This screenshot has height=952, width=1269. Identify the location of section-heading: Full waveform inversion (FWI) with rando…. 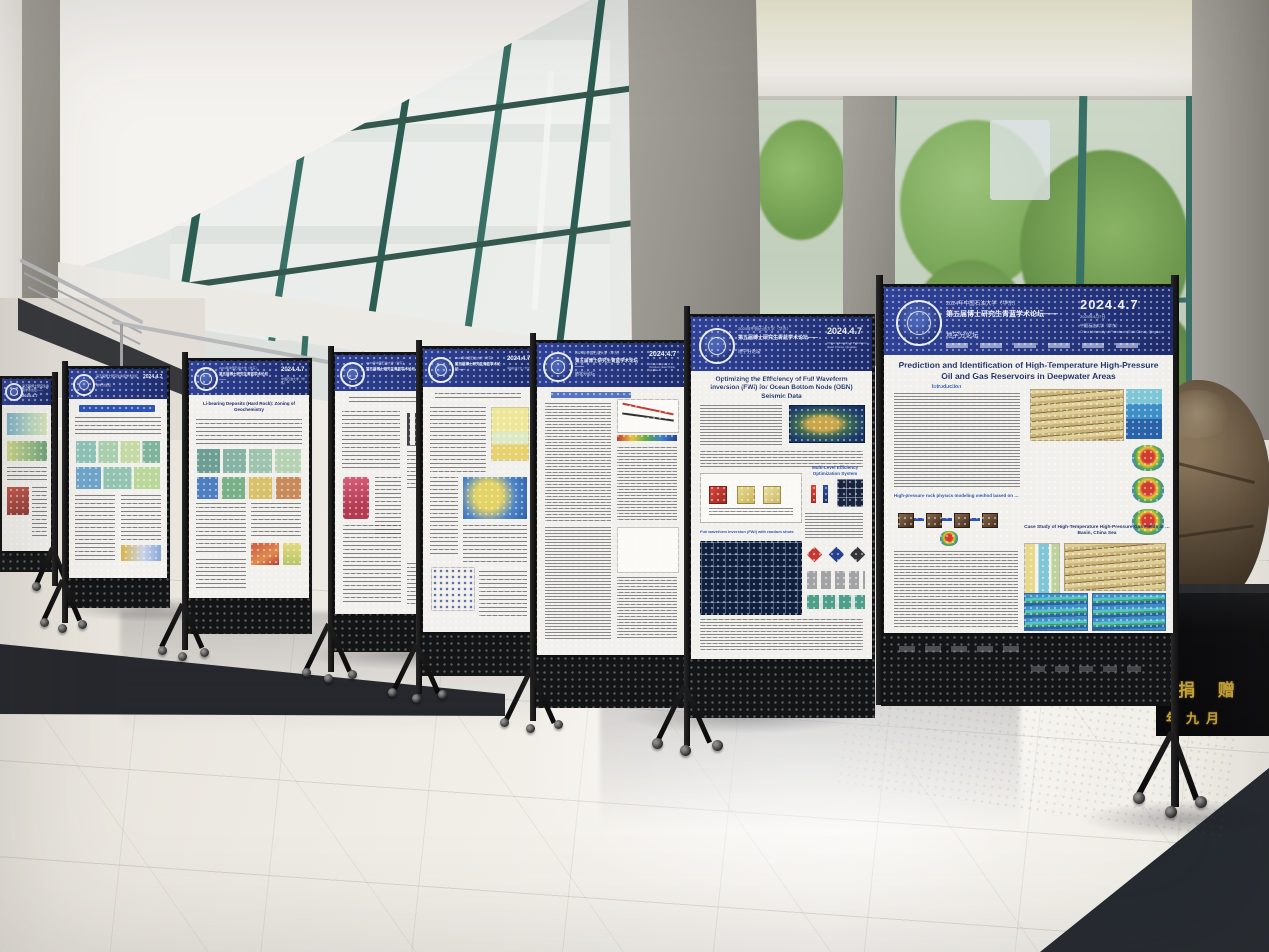
(747, 531).